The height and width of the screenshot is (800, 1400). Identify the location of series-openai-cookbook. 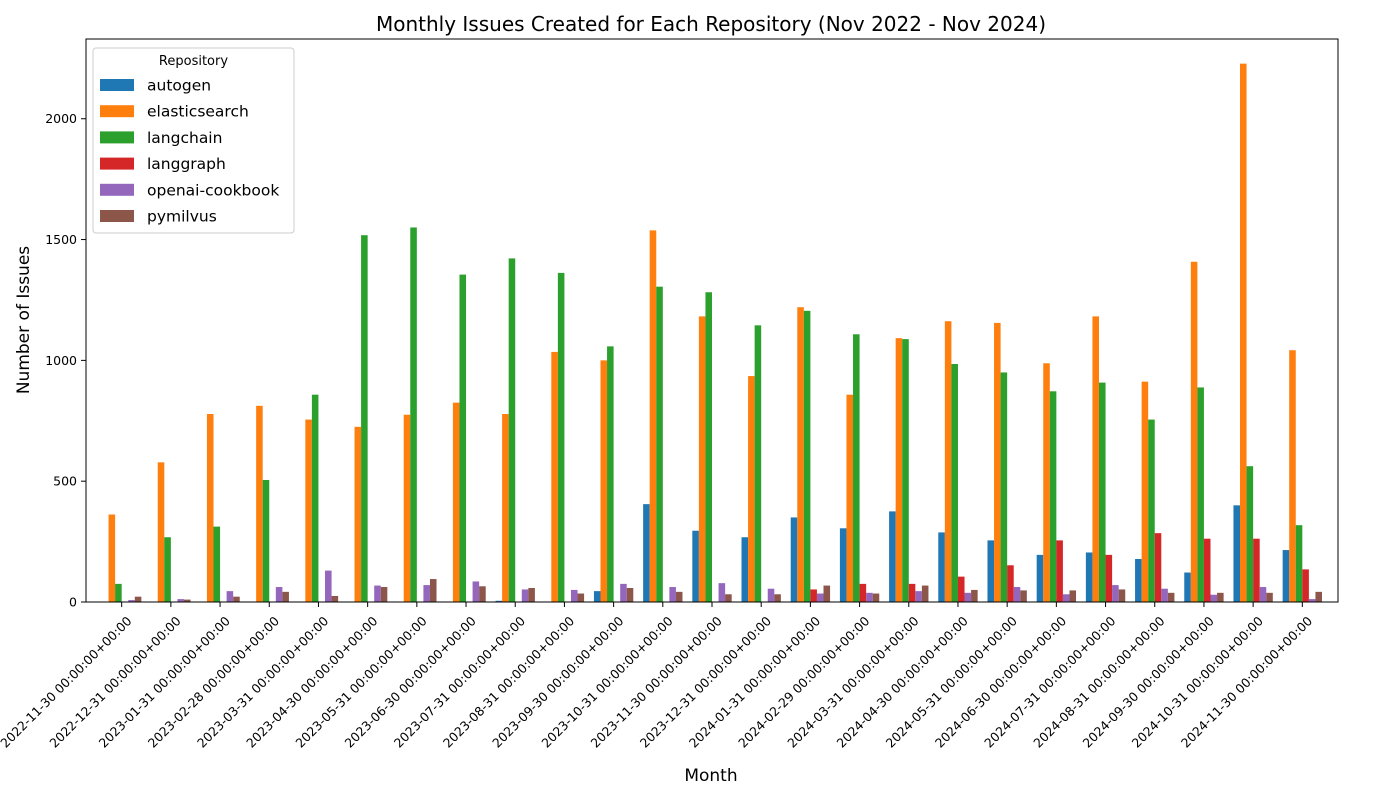
(722, 586).